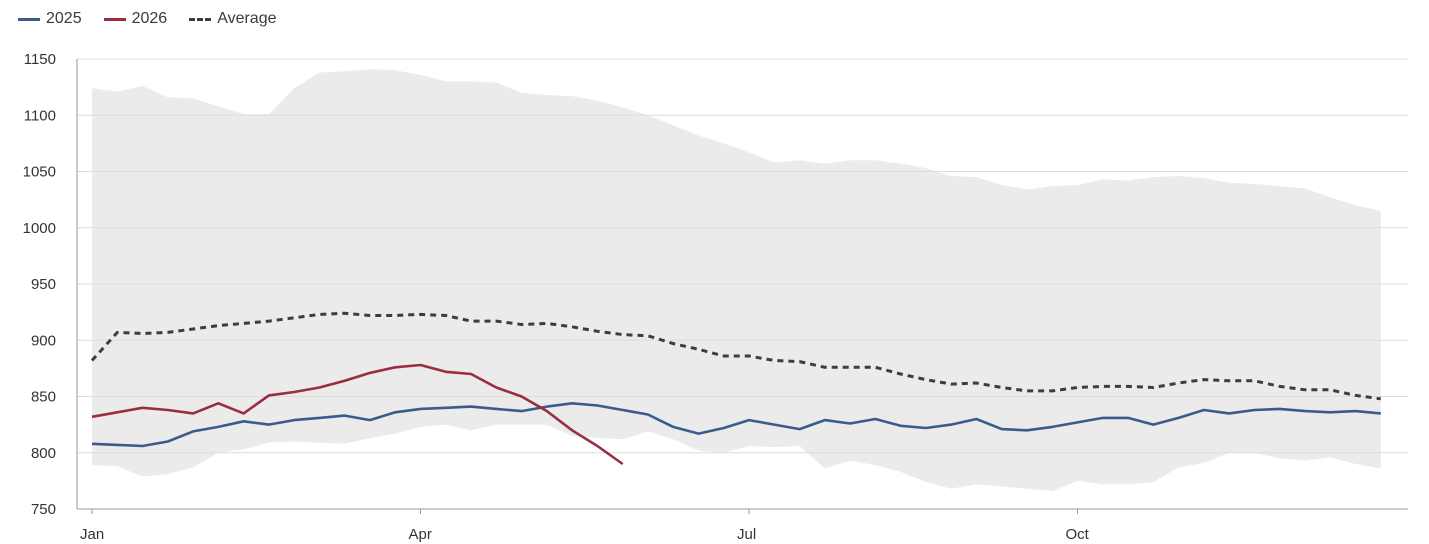 The image size is (1429, 544). What do you see at coordinates (39, 172) in the screenshot?
I see `y-tick-label-1050: 1050` at bounding box center [39, 172].